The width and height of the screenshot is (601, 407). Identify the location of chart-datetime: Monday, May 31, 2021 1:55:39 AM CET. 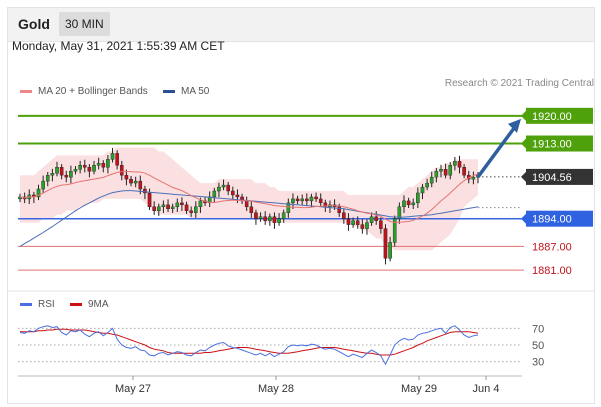
(118, 46).